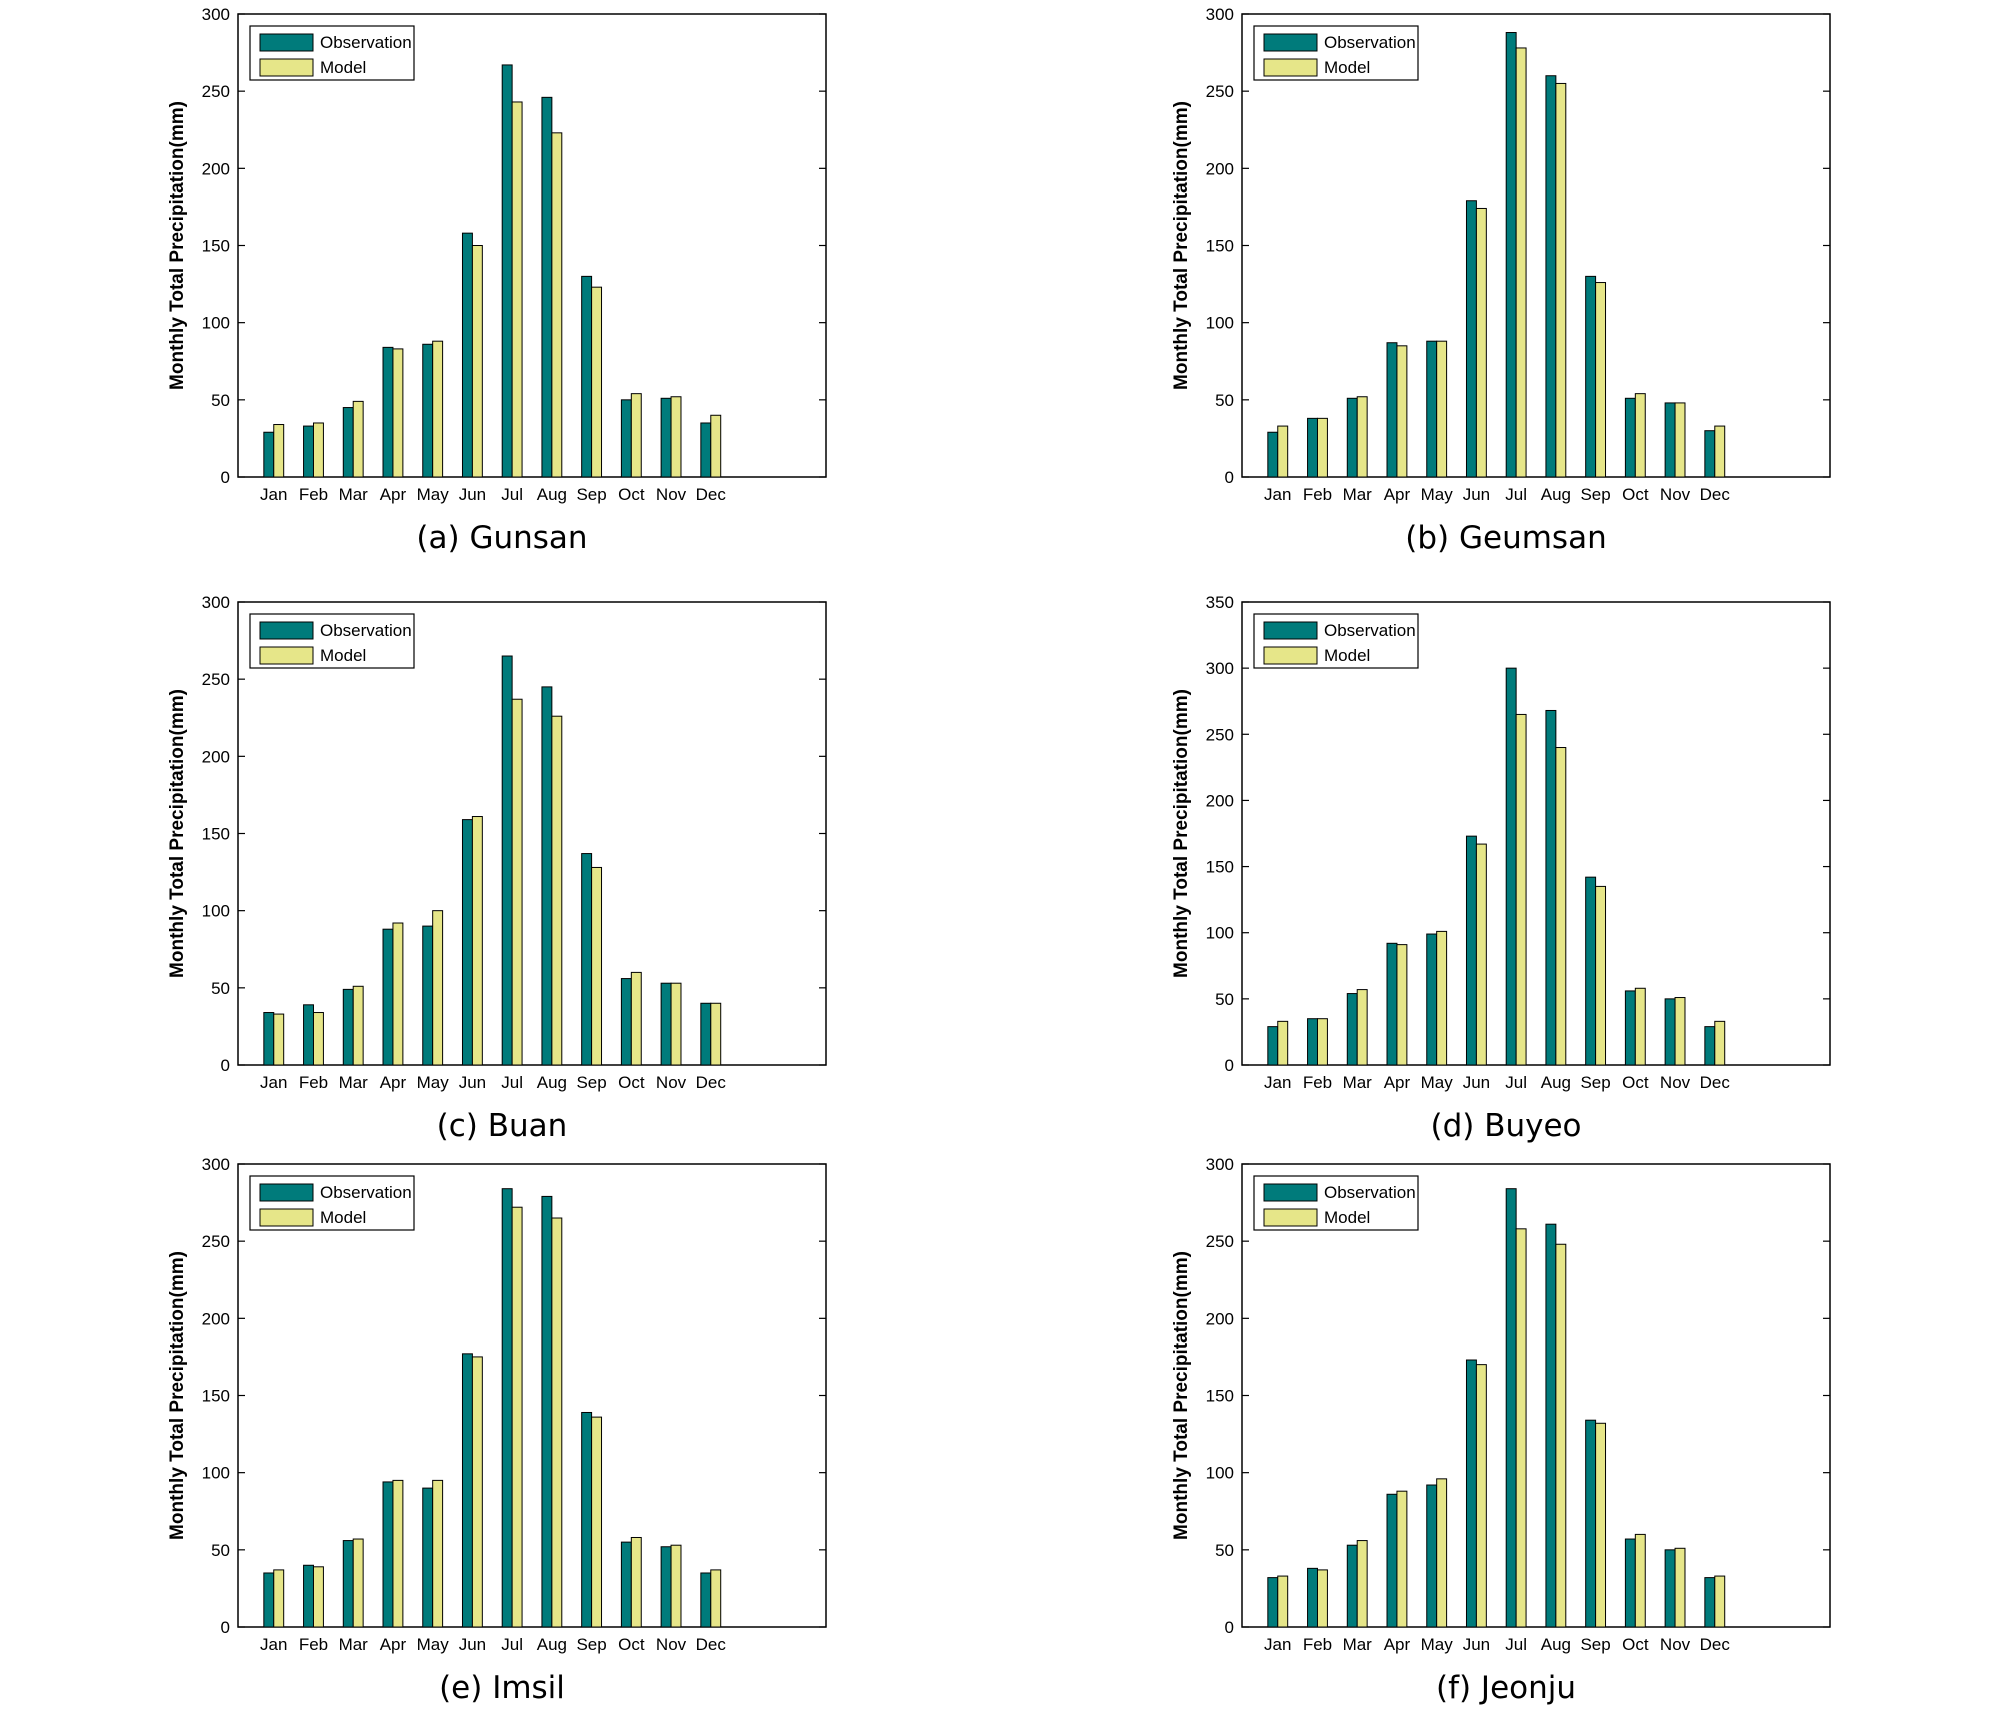 This screenshot has height=1729, width=2008. Describe the element at coordinates (1397, 1644) in the screenshot. I see `x-tick-label: Apr` at that location.